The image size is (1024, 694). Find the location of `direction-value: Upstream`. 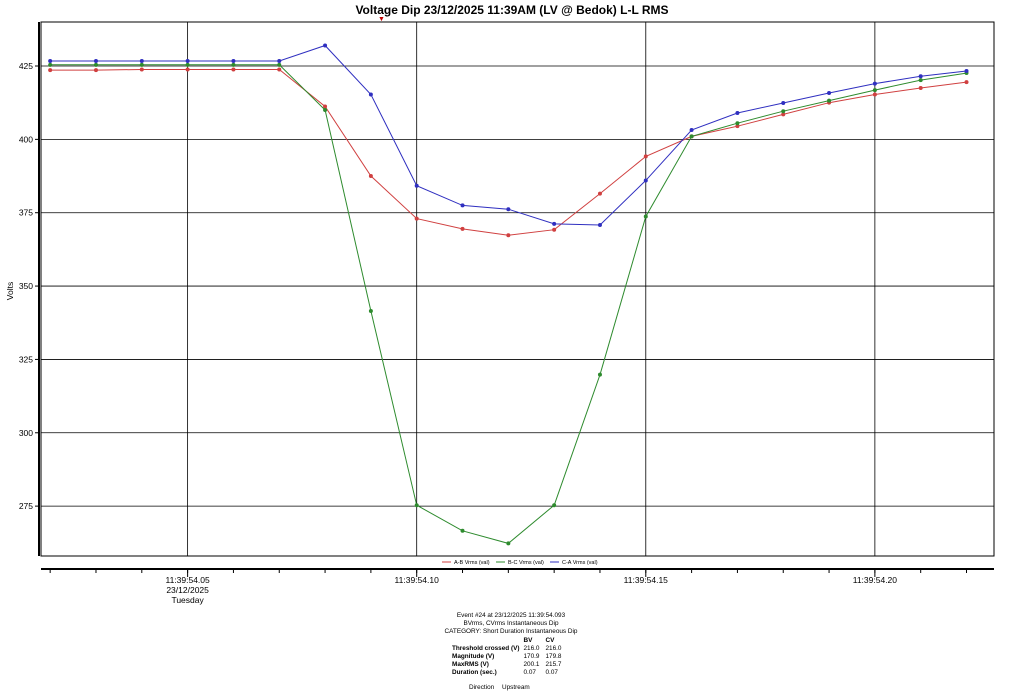

direction-value: Upstream is located at coordinates (516, 687).